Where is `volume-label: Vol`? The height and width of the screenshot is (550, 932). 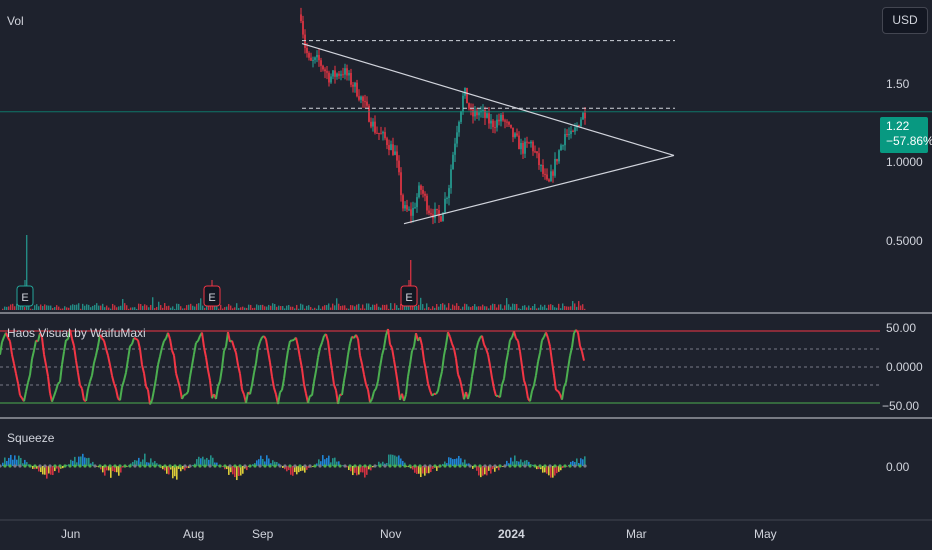 volume-label: Vol is located at coordinates (15, 21).